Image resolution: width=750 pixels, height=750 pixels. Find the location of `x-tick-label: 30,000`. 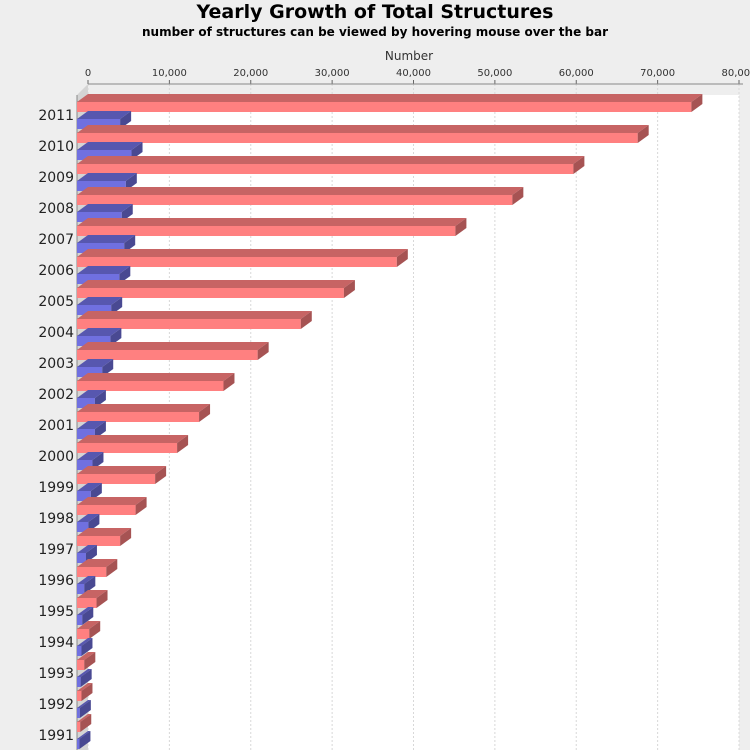

x-tick-label: 30,000 is located at coordinates (332, 73).